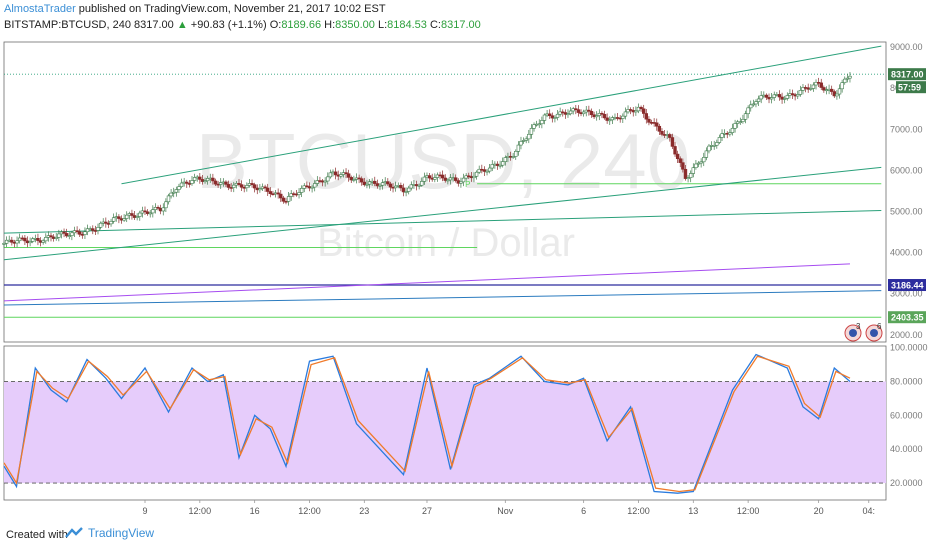 This screenshot has height=550, width=932. I want to click on tradingview-brand: TradingView, so click(109, 533).